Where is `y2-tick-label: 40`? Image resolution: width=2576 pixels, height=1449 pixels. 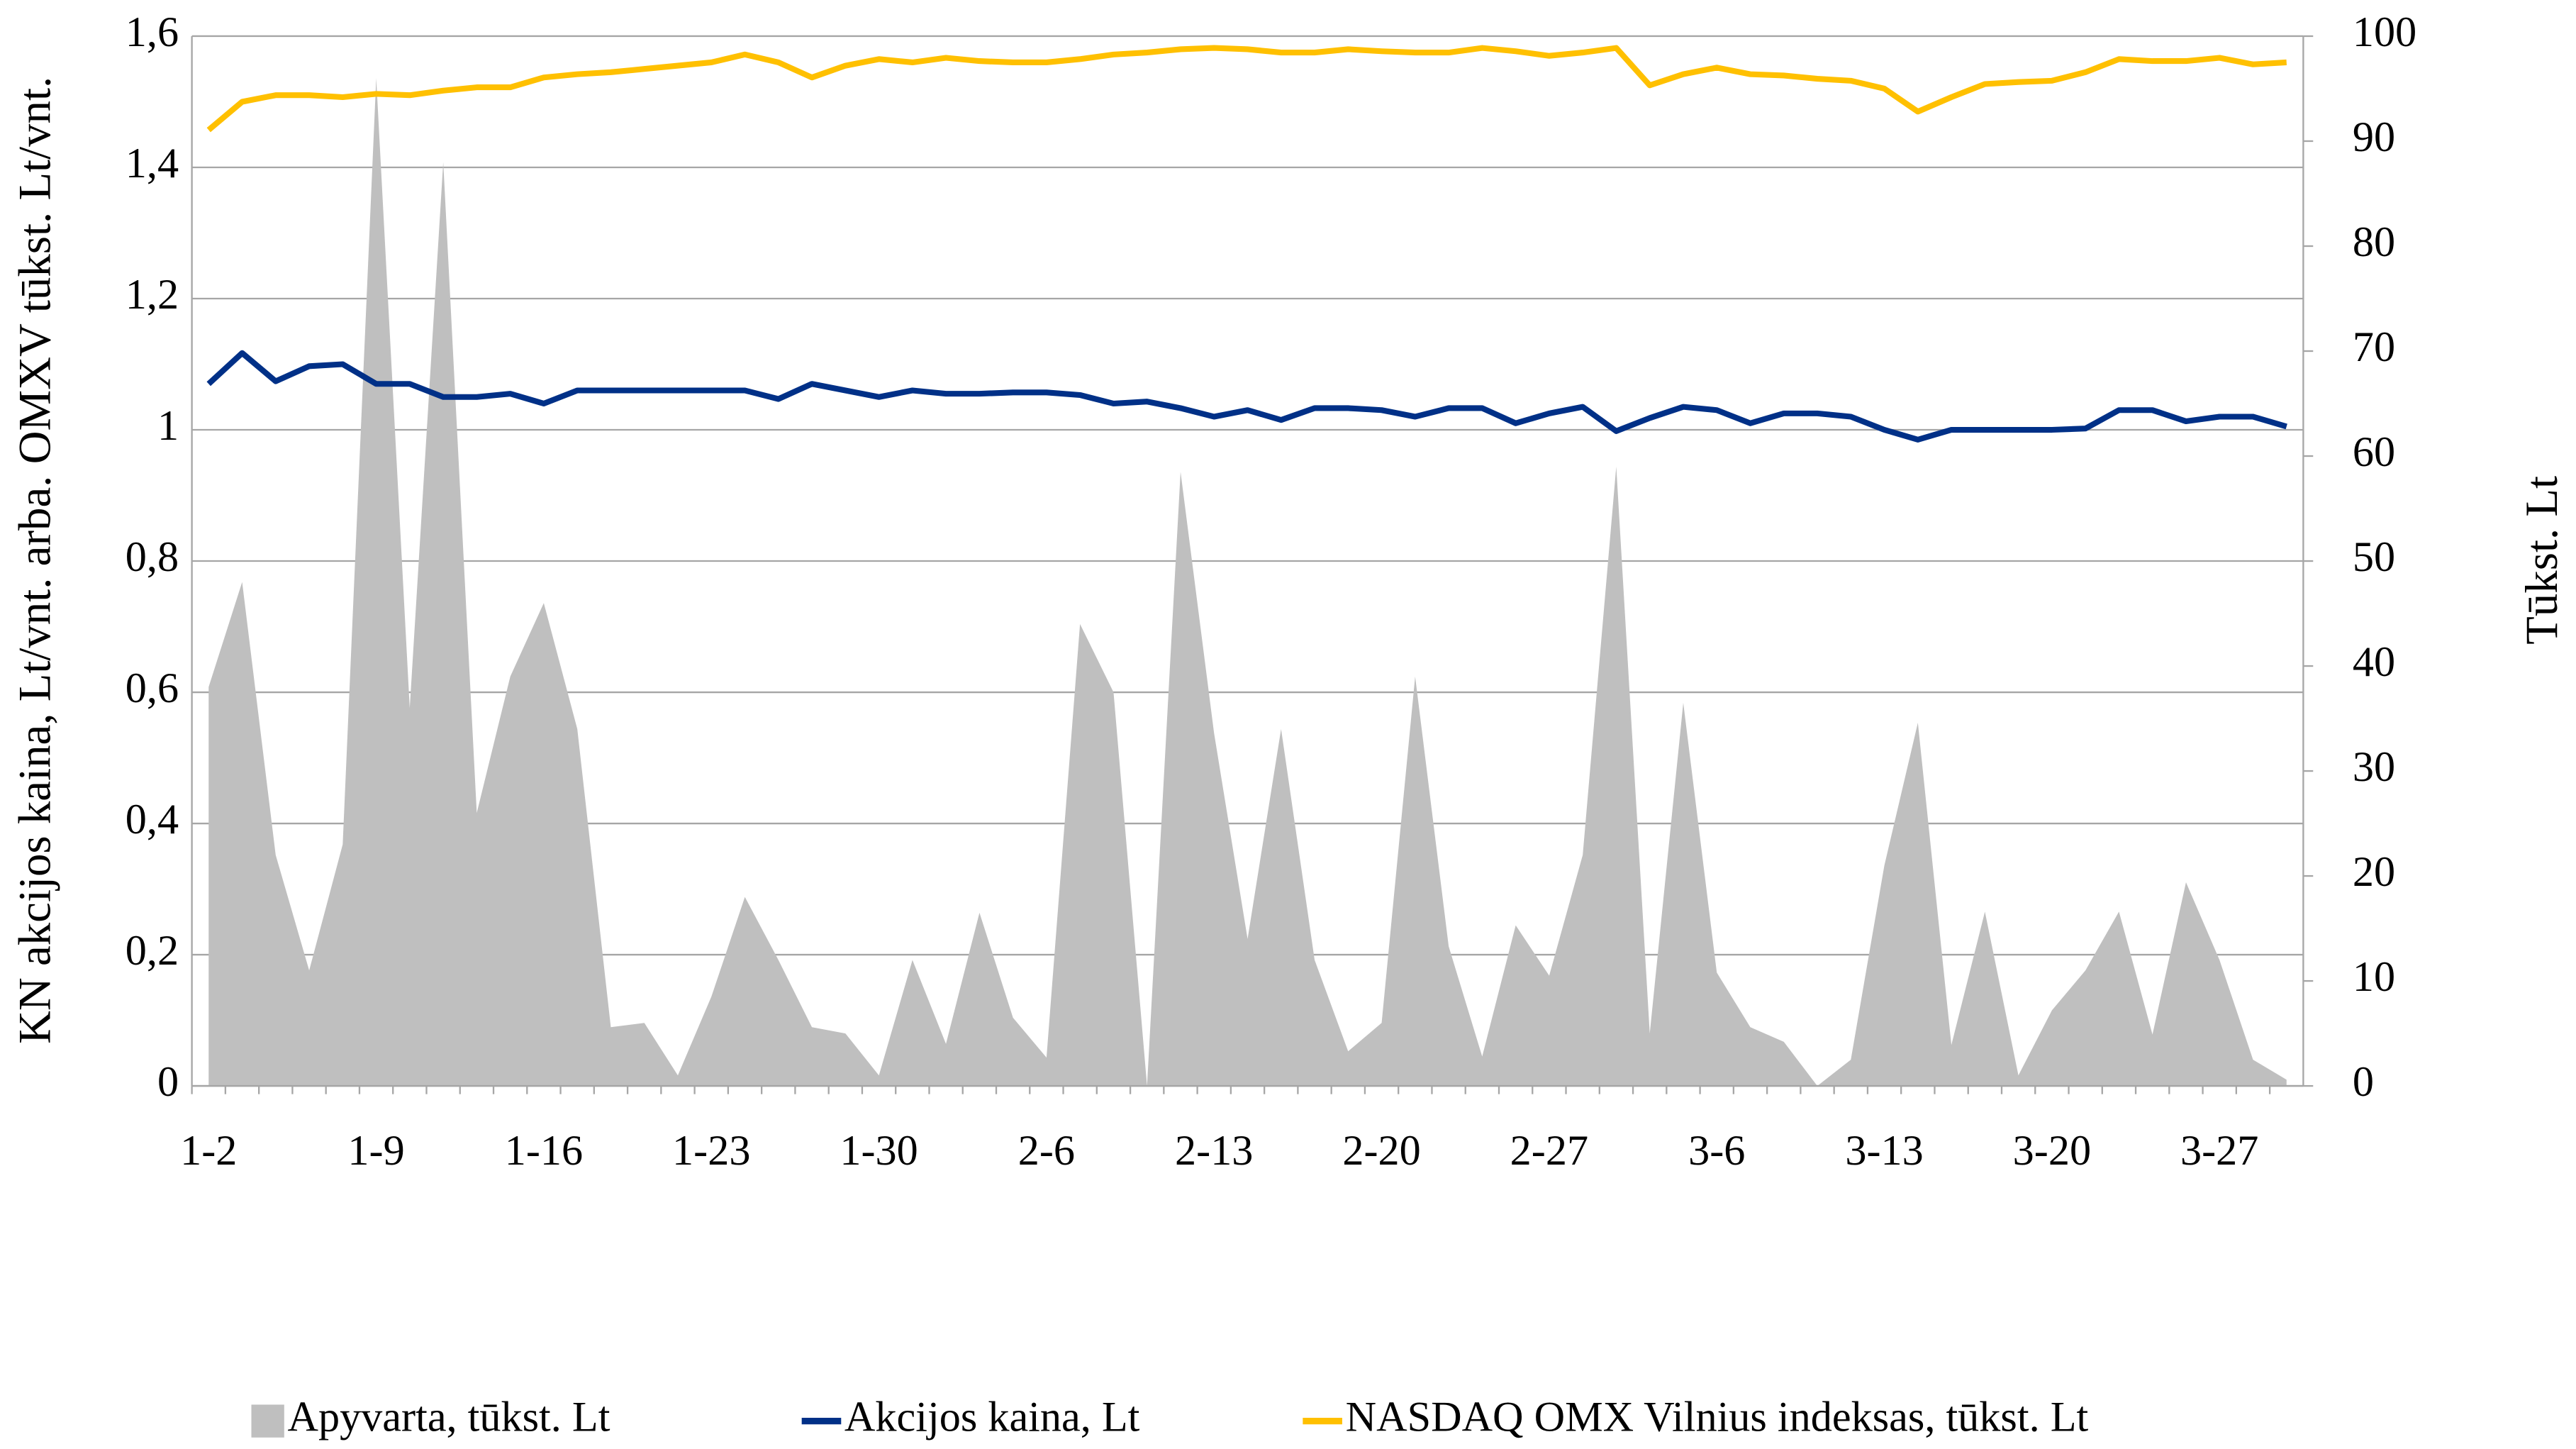
y2-tick-label: 40 is located at coordinates (2374, 662).